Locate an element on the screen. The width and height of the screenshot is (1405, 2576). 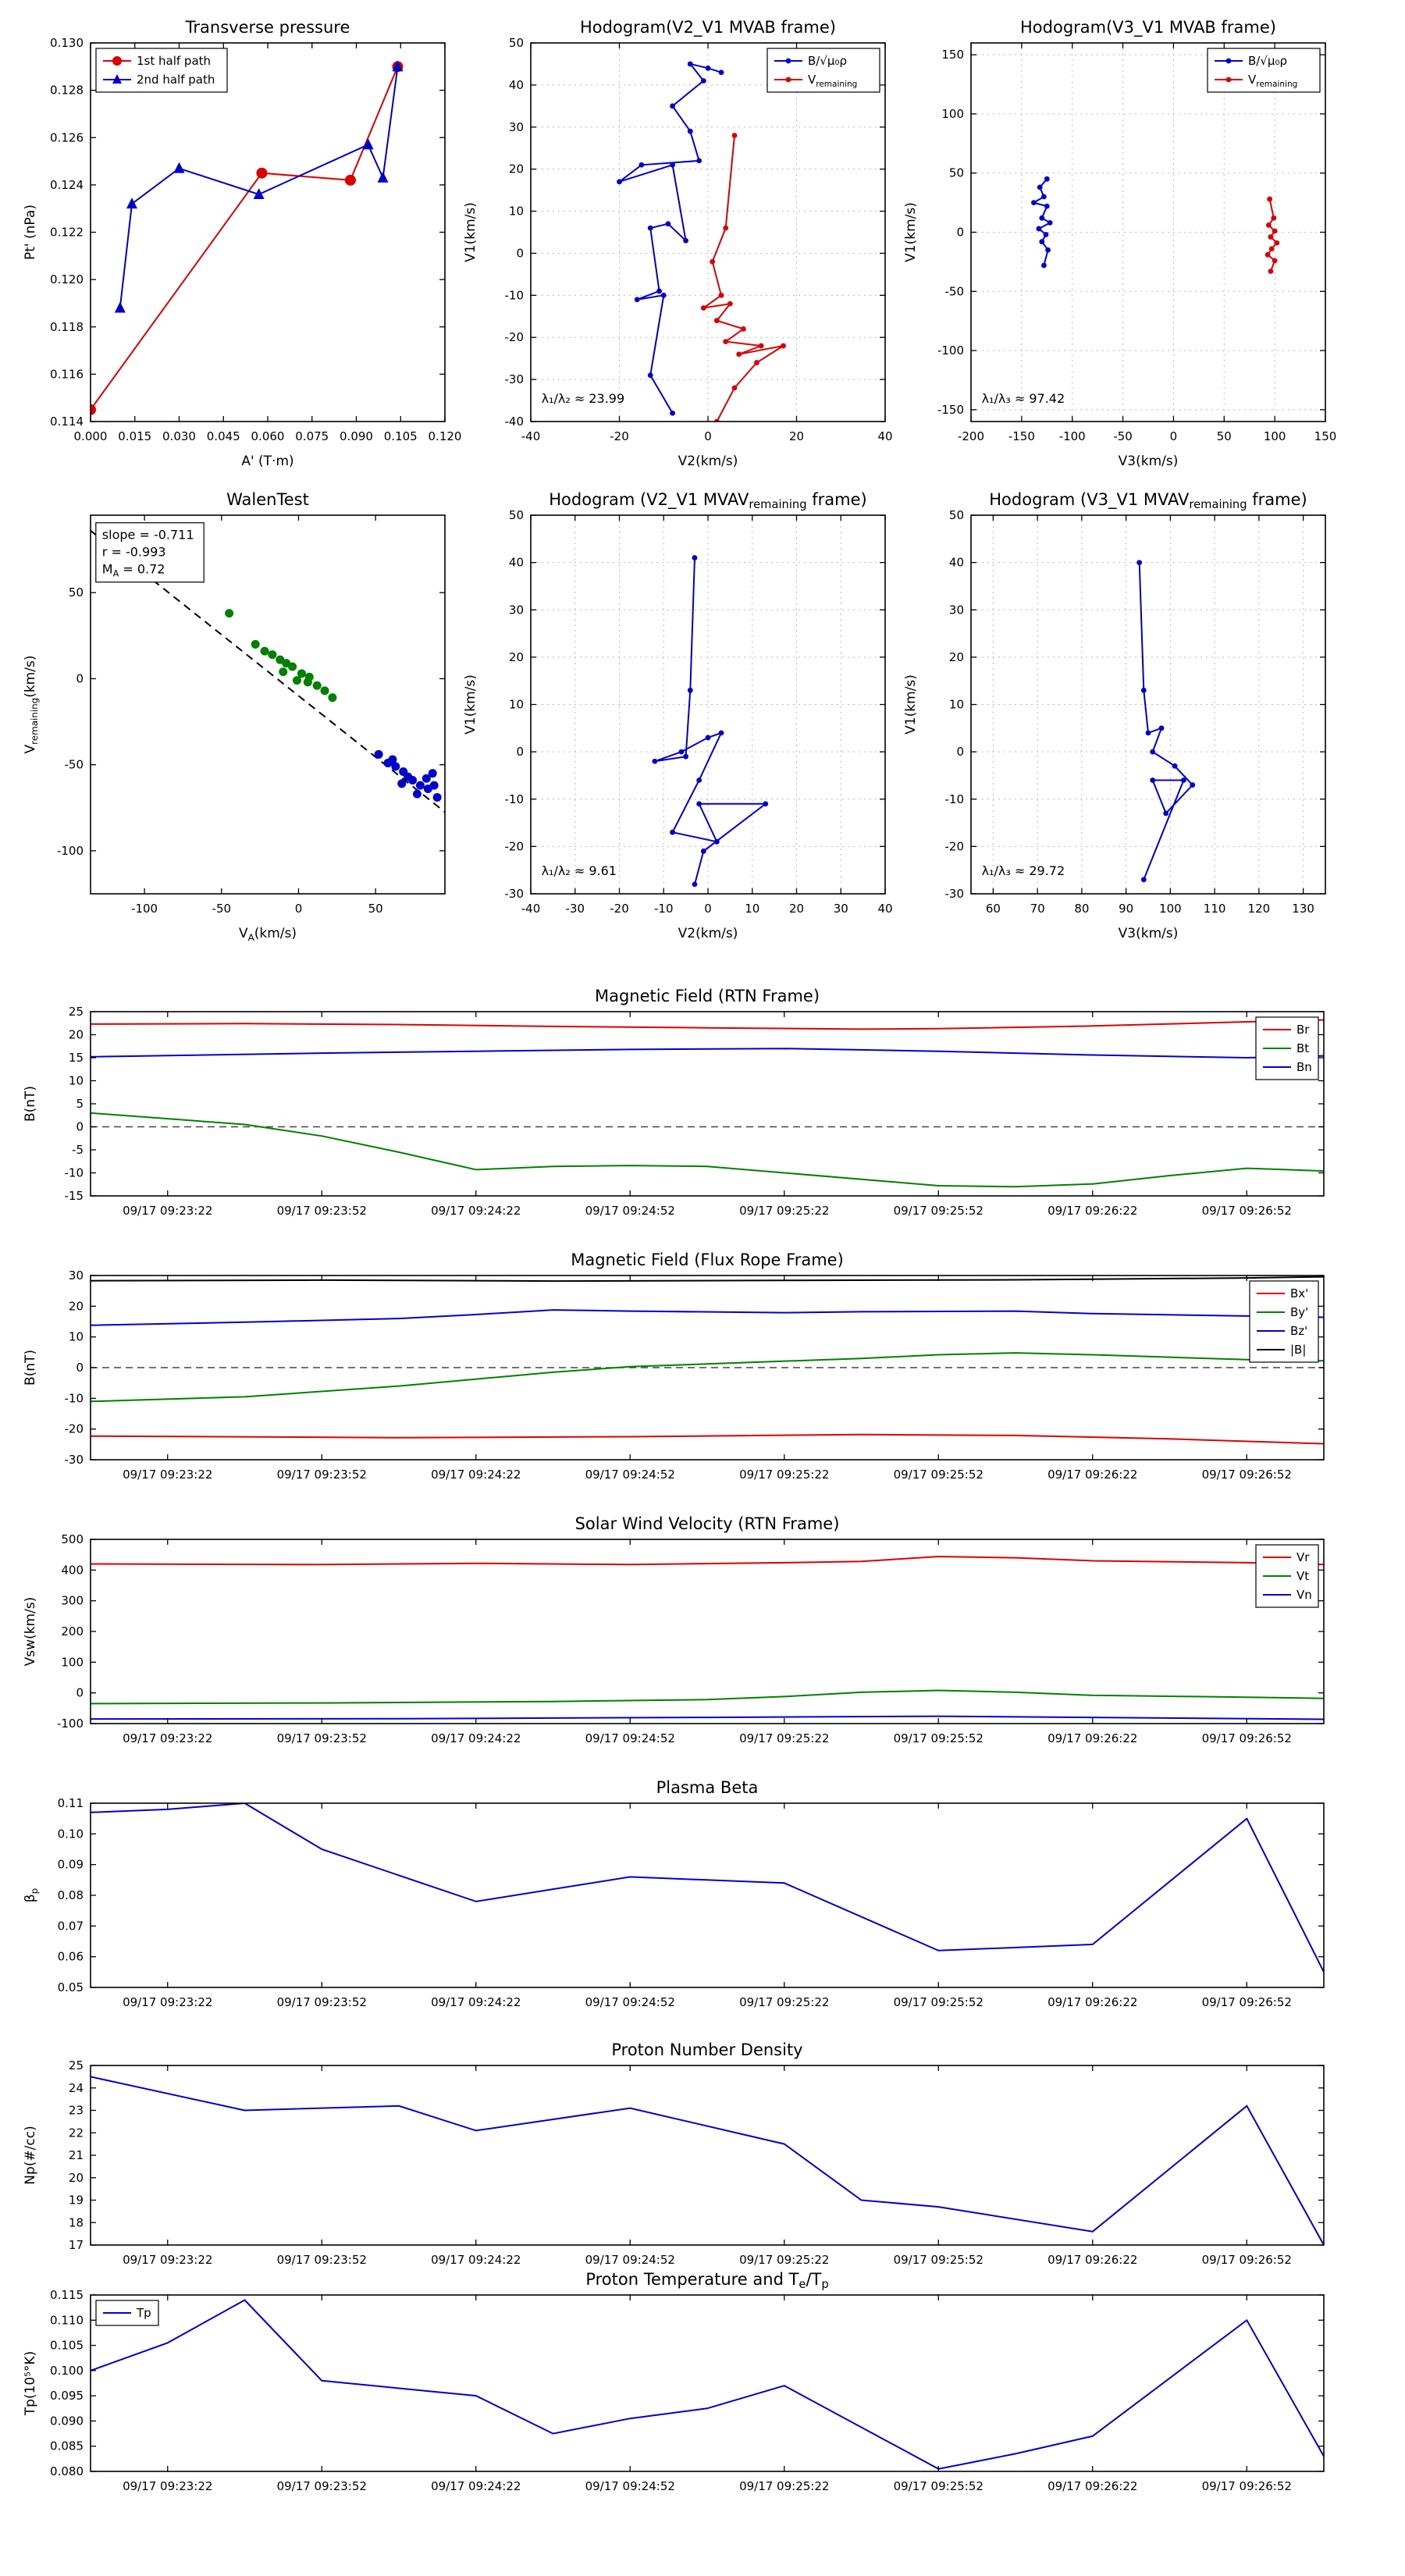
x-tick-label: 20 is located at coordinates (796, 436).